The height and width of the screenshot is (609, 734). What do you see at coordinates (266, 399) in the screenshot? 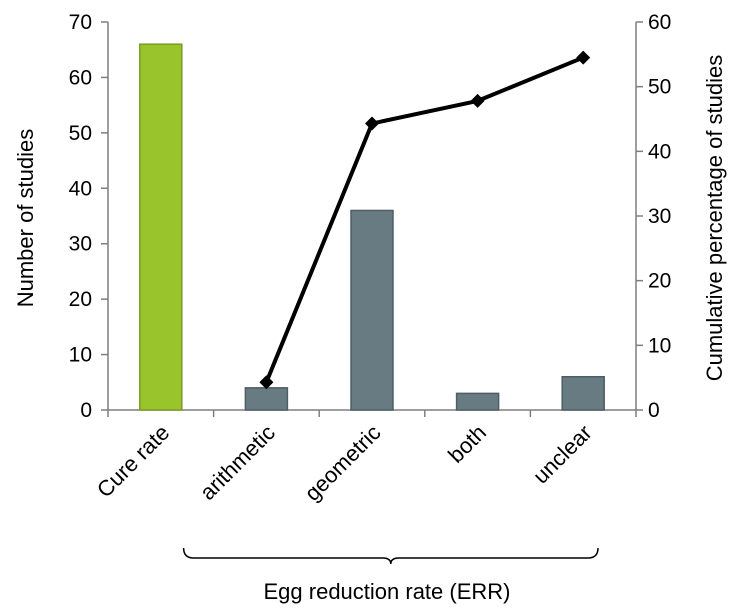
I see `bar-arithmetic` at bounding box center [266, 399].